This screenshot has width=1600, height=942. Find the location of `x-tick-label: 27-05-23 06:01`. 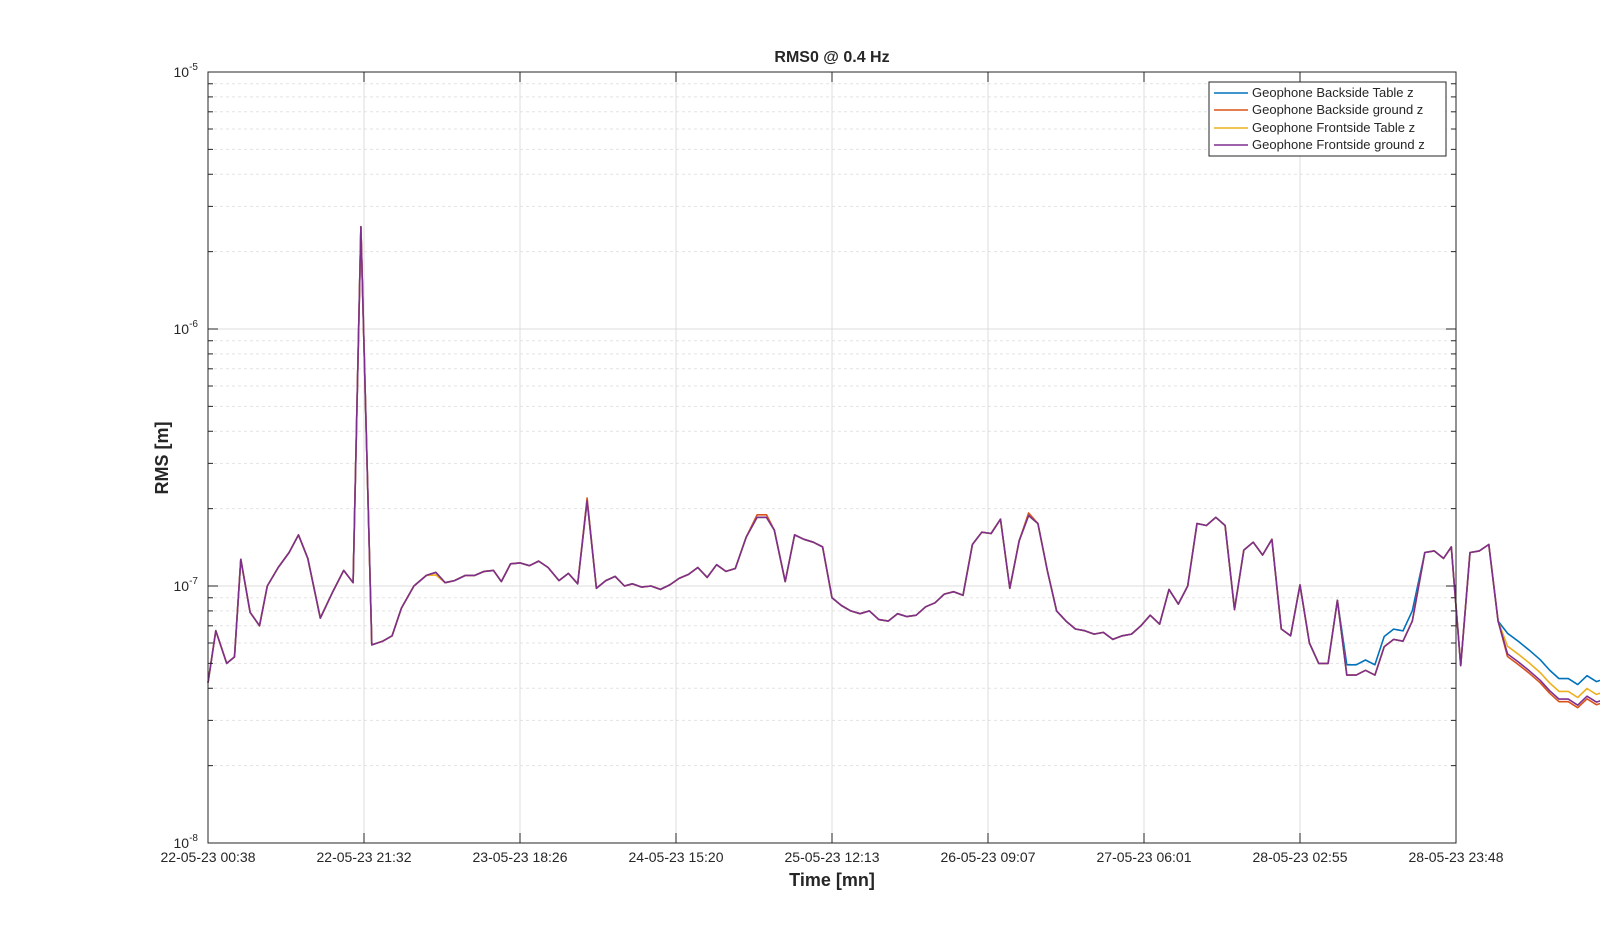

x-tick-label: 27-05-23 06:01 is located at coordinates (1144, 857).